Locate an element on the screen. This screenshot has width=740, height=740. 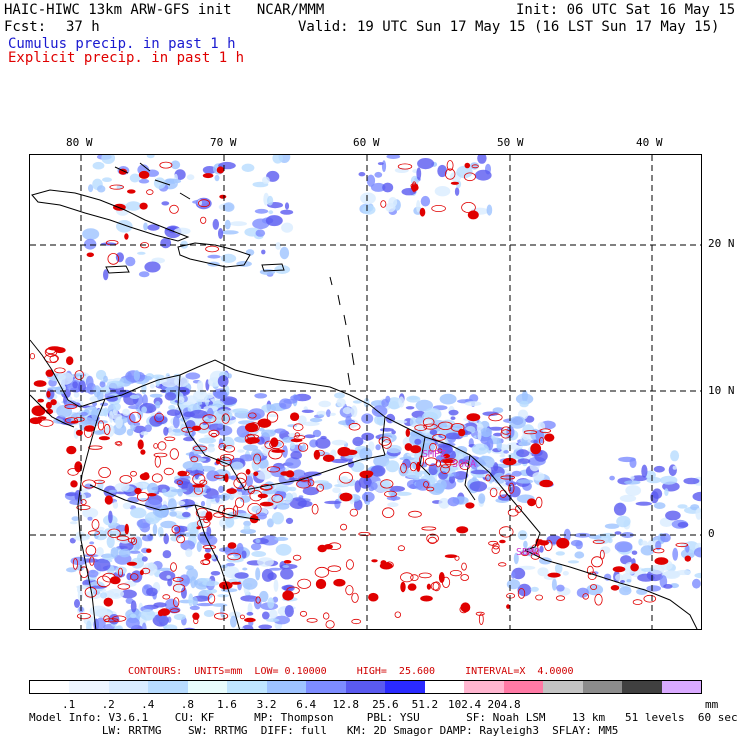
coast-south-america-pacific is located at coordinates (91, 513).